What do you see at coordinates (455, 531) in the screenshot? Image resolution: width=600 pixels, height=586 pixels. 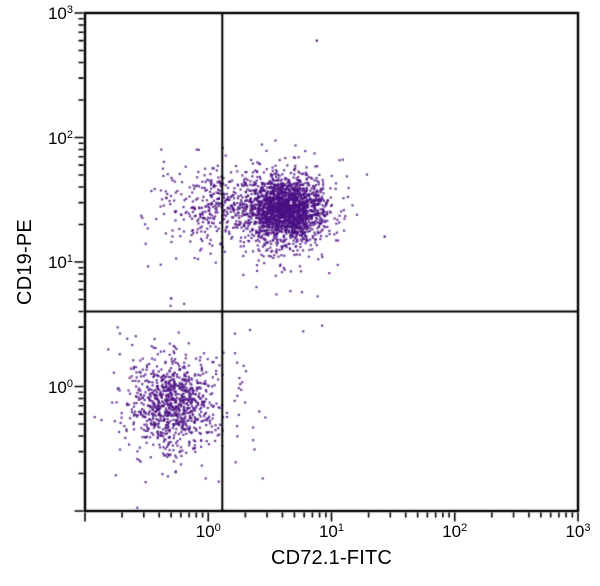 I see `x-tick-label: 102` at bounding box center [455, 531].